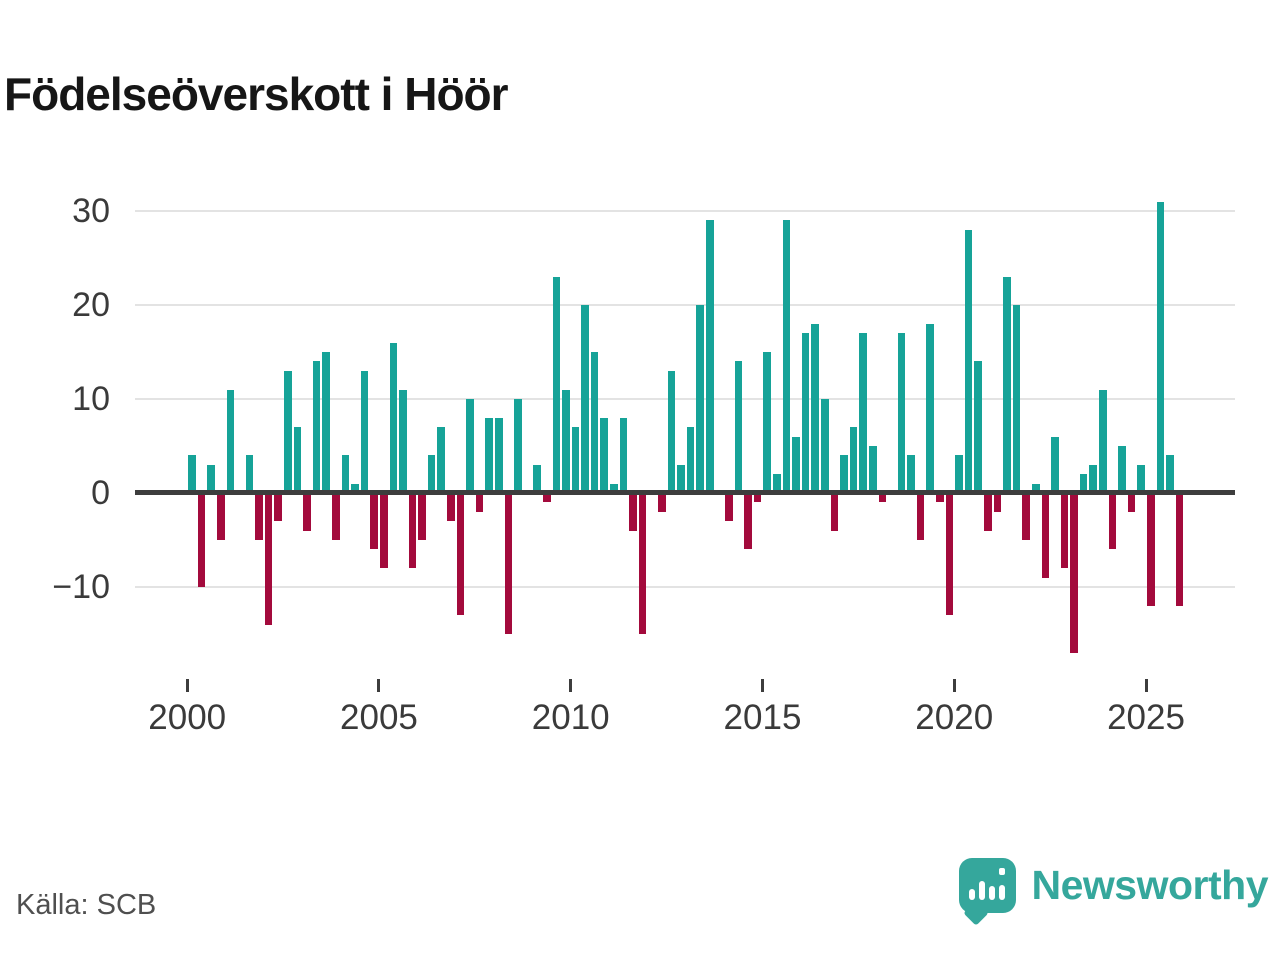  Describe the element at coordinates (566, 441) in the screenshot. I see `bar-2009Q4` at that location.